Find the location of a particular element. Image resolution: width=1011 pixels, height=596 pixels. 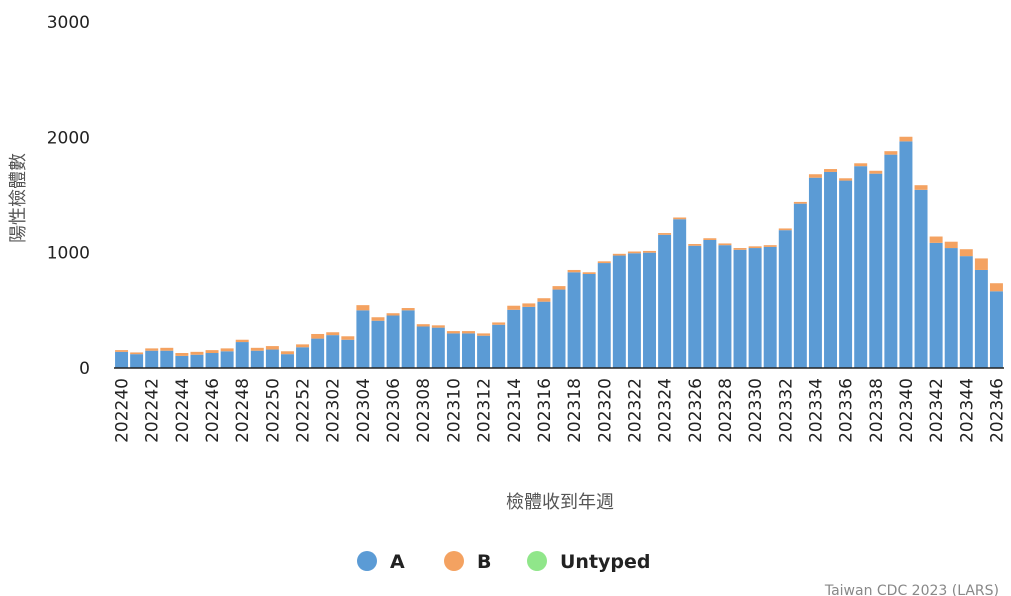

legend-label-b: B is located at coordinates (484, 562).